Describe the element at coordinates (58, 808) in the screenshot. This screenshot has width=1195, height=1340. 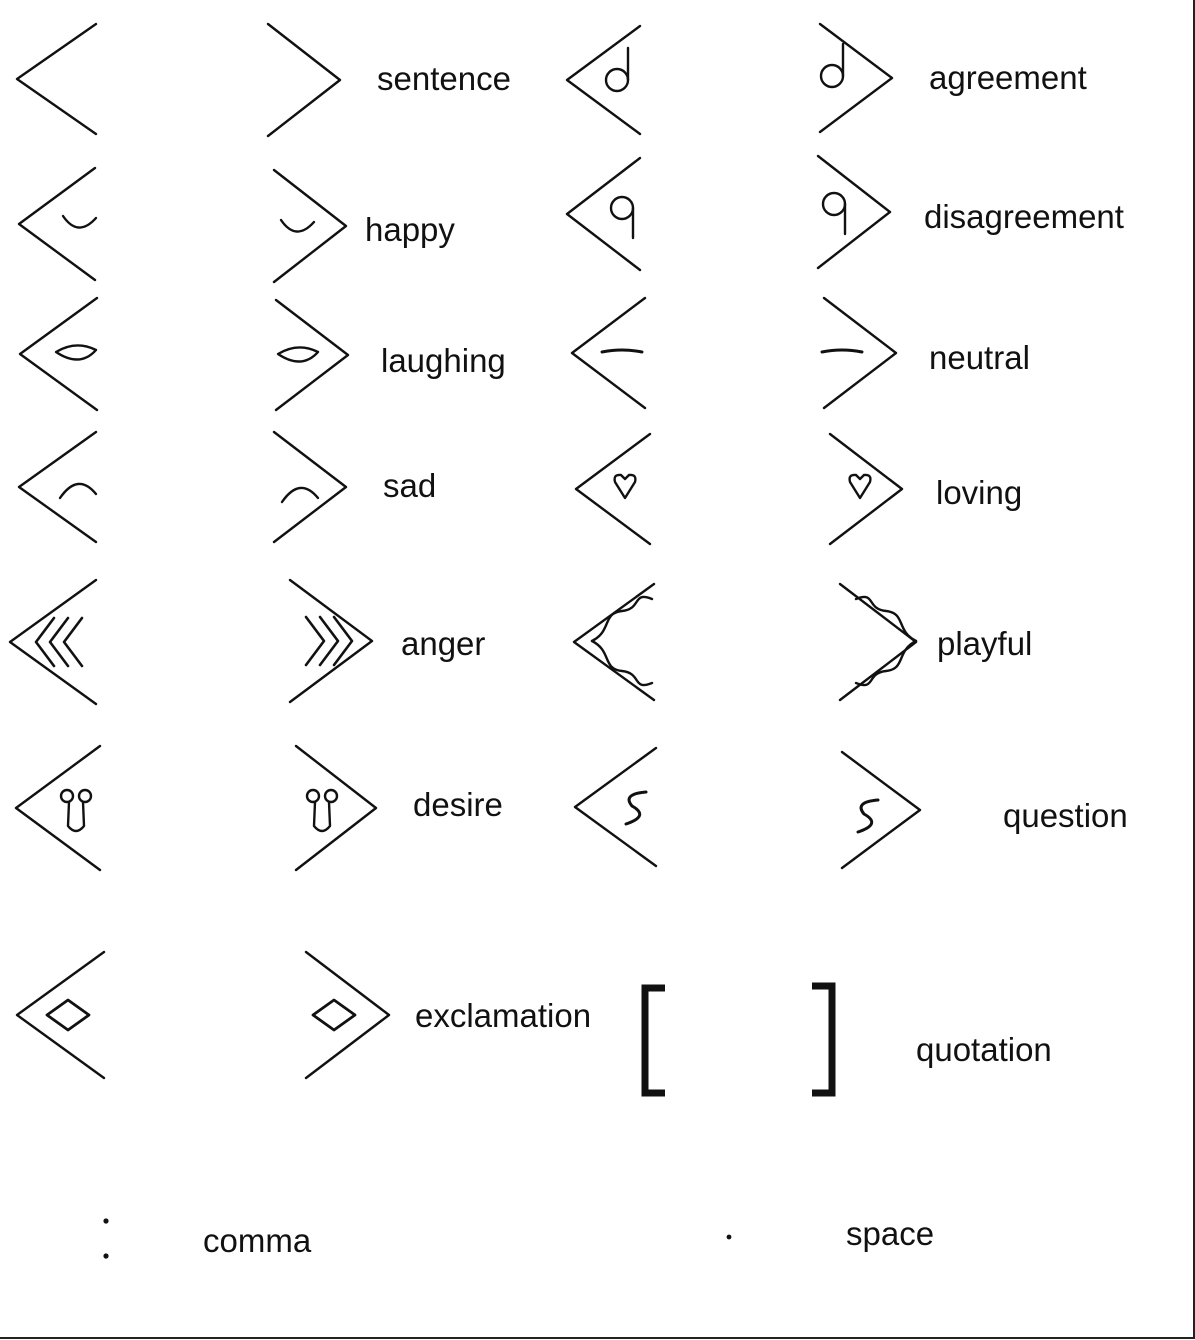
I see `desire-glyph-left` at that location.